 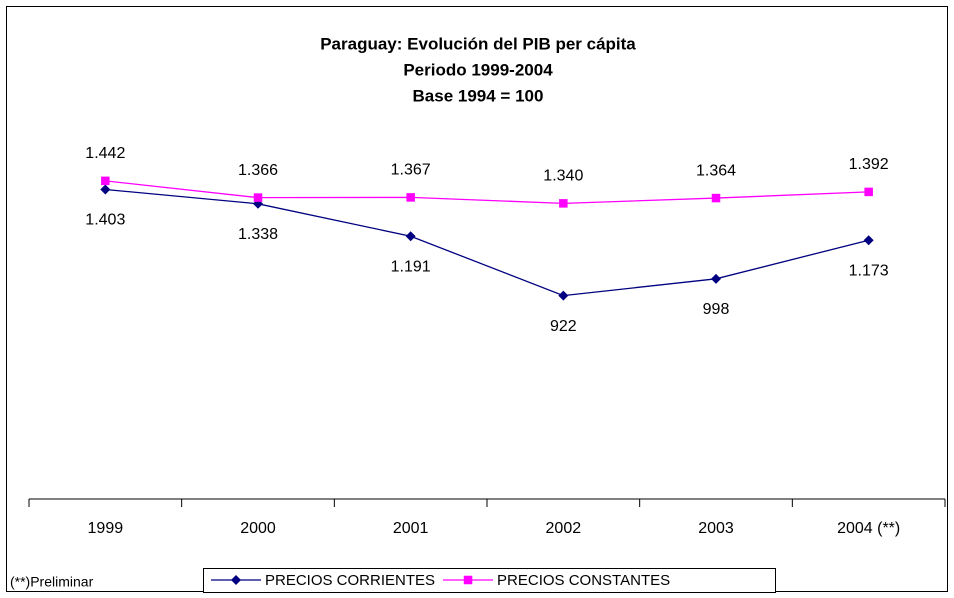 I want to click on x-tick-label: 2001, so click(x=411, y=528).